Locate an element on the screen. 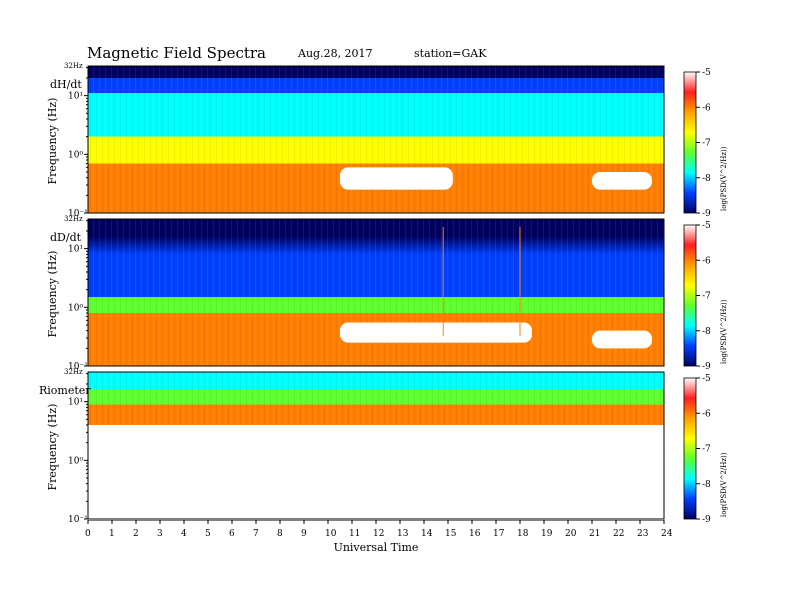  x-tick-label: 13 is located at coordinates (403, 534).